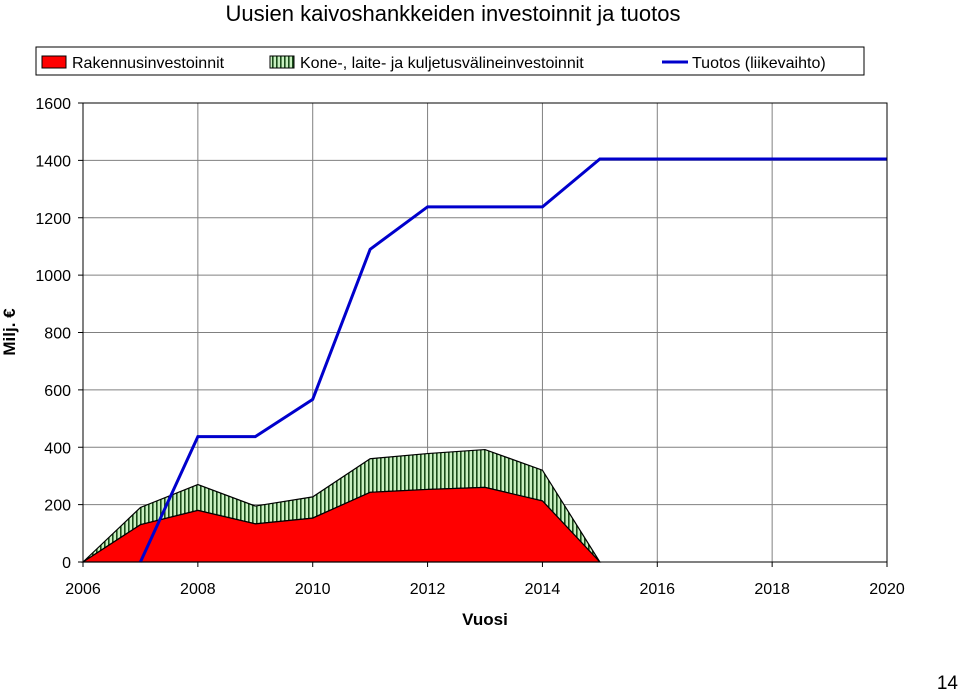  Describe the element at coordinates (66, 563) in the screenshot. I see `y-tick-label: 0` at that location.